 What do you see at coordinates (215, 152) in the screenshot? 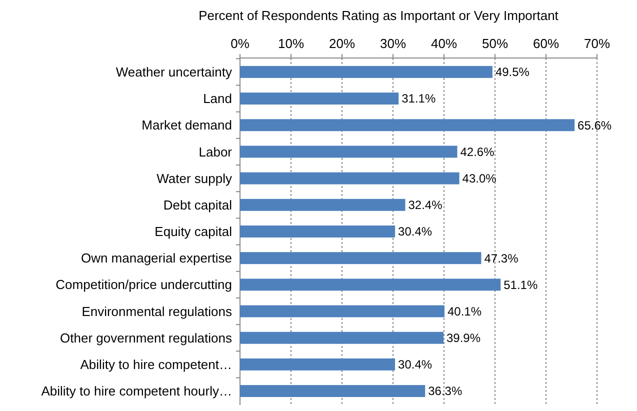
I see `y-tick-label: Labor` at bounding box center [215, 152].